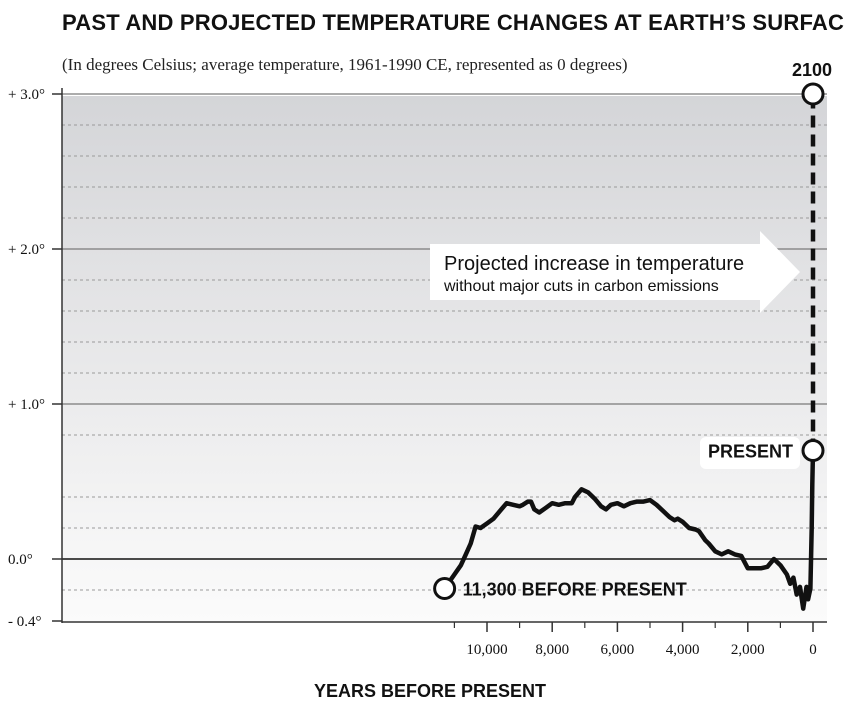 The width and height of the screenshot is (844, 702). I want to click on y-tick-label: 0.0°, so click(20, 560).